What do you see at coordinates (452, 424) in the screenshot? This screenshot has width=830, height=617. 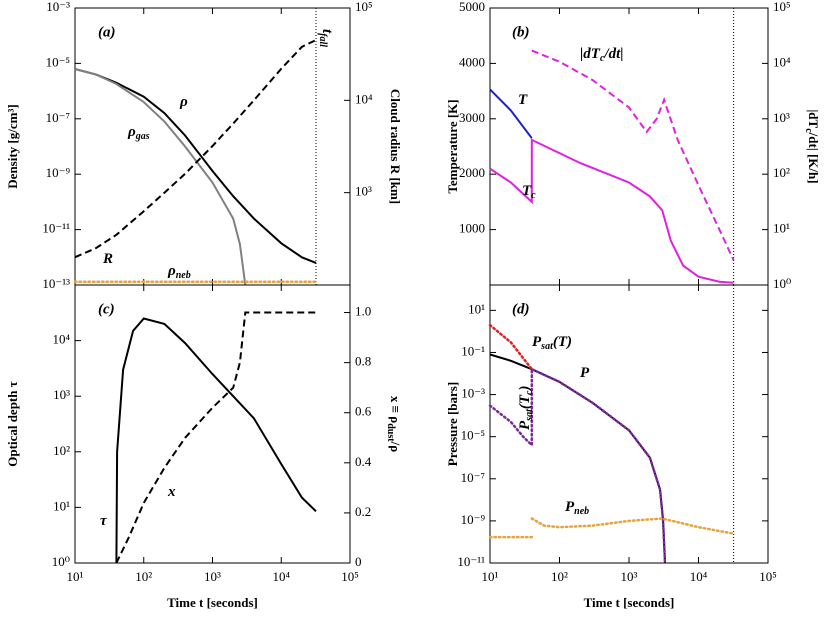 I see `y-axis-label: Pressure [bars]` at bounding box center [452, 424].